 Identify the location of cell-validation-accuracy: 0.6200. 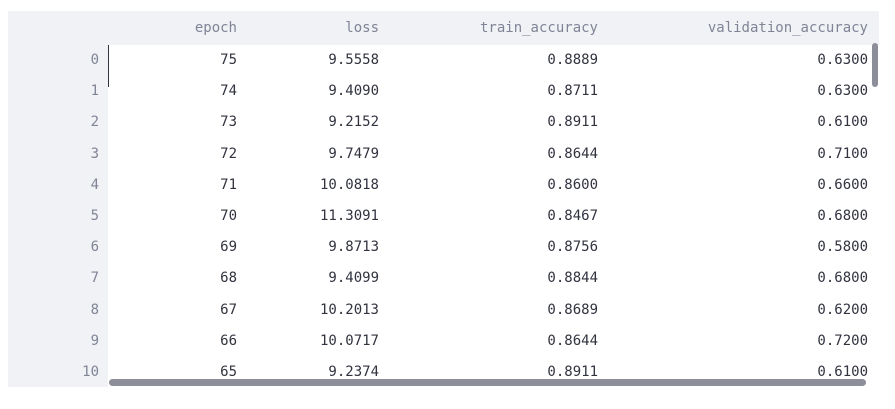
(842, 309).